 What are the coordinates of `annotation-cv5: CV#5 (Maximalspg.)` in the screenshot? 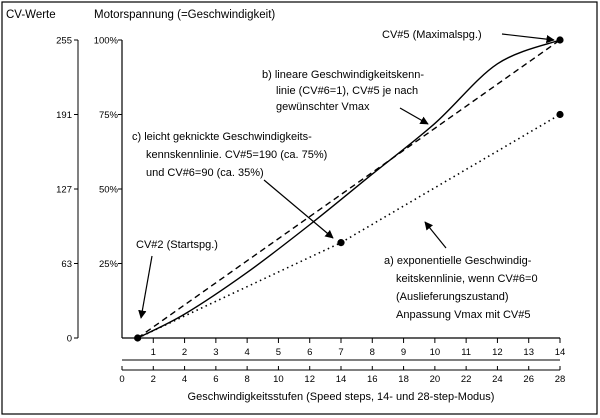 It's located at (432, 35).